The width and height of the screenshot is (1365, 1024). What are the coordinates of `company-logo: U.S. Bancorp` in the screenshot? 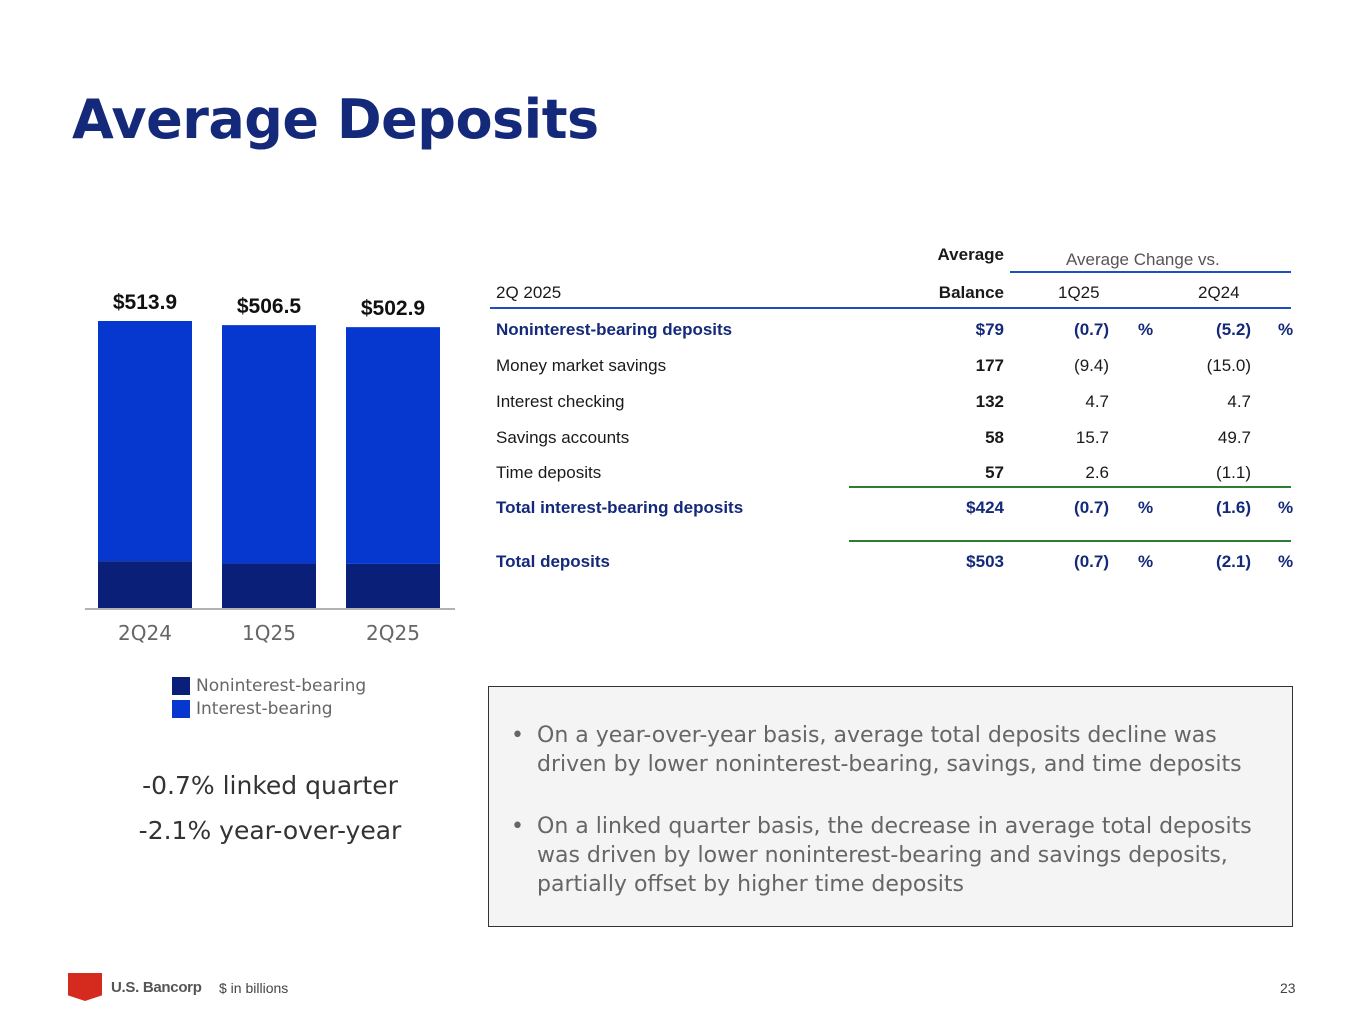 It's located at (135, 987).